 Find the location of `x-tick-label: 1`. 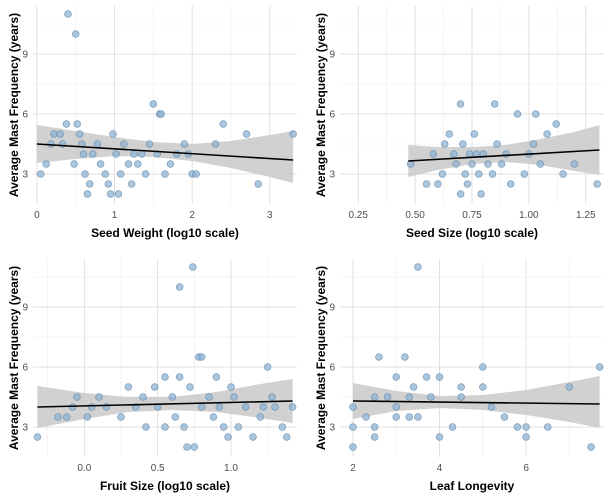

x-tick-label: 1 is located at coordinates (115, 215).